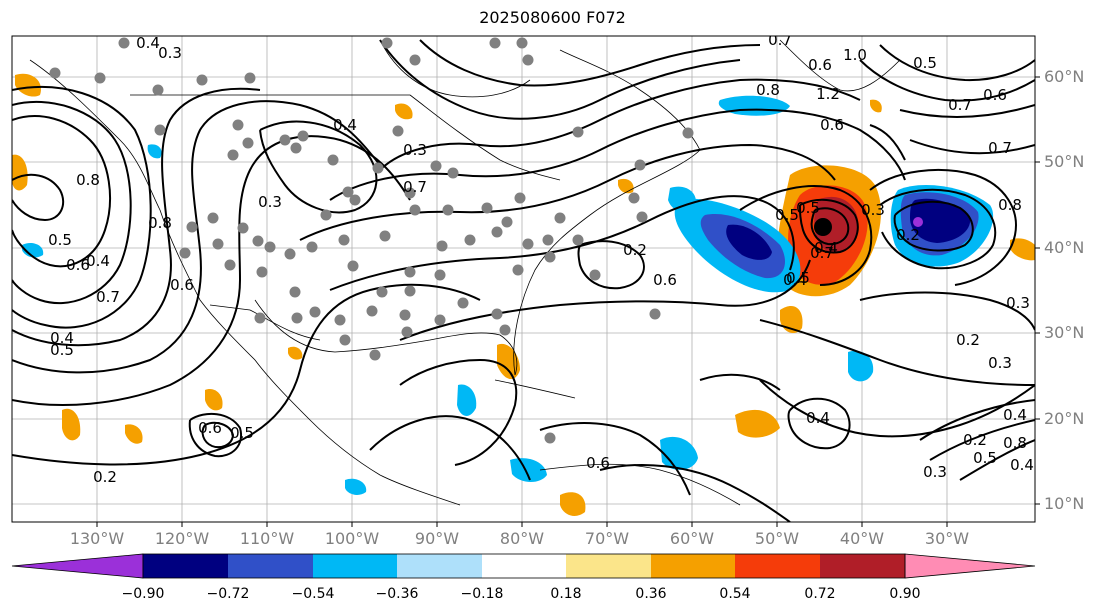 This screenshot has height=615, width=1105. Describe the element at coordinates (1064, 247) in the screenshot. I see `lat-label: 40°N` at that location.